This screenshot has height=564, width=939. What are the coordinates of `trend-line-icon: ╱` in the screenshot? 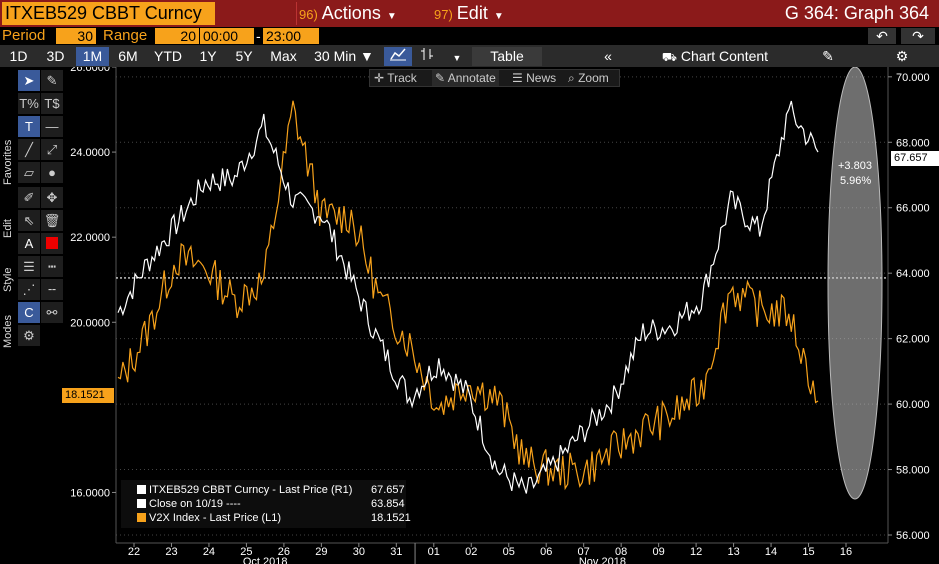 It's located at (29, 149).